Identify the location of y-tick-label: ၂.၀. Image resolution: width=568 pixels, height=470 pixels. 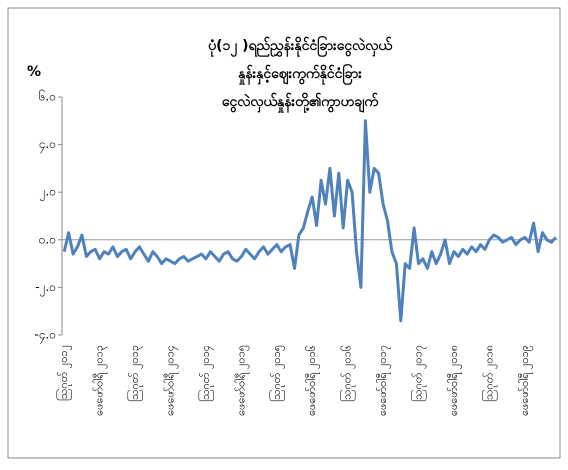
(48, 193).